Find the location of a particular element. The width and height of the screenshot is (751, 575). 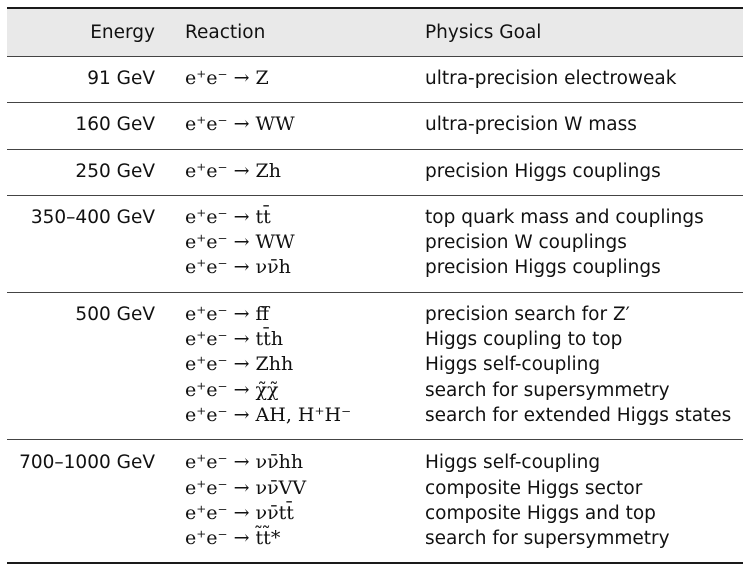

table-row: e⁺e⁻ → νν̄tt̄ composite Higgs and top is located at coordinates (375, 513).